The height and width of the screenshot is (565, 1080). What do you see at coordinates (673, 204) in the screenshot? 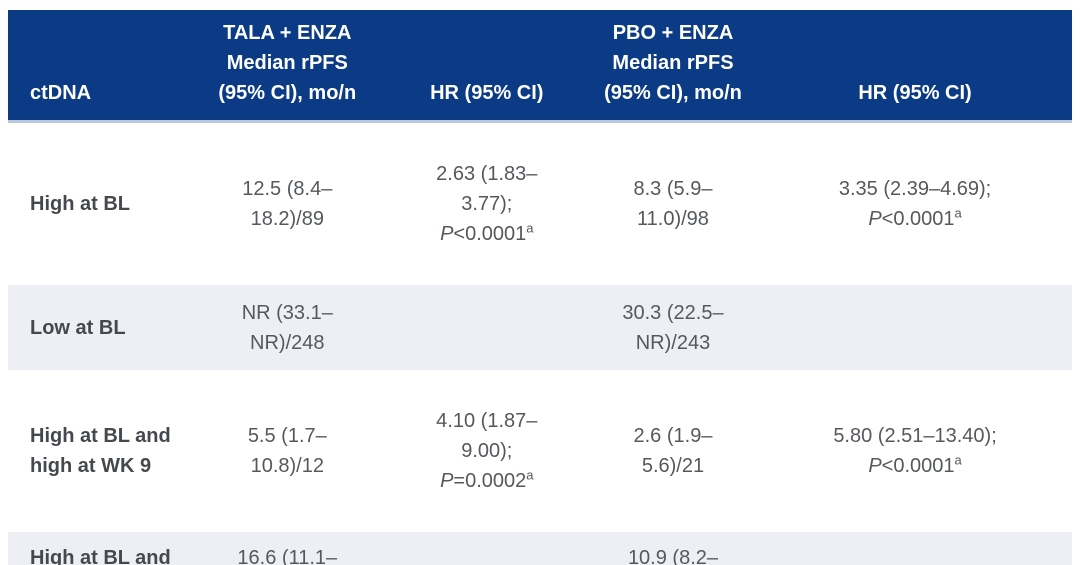
I see `cell-pbo-median: 8.3 (5.9– 11.0)/98` at bounding box center [673, 204].